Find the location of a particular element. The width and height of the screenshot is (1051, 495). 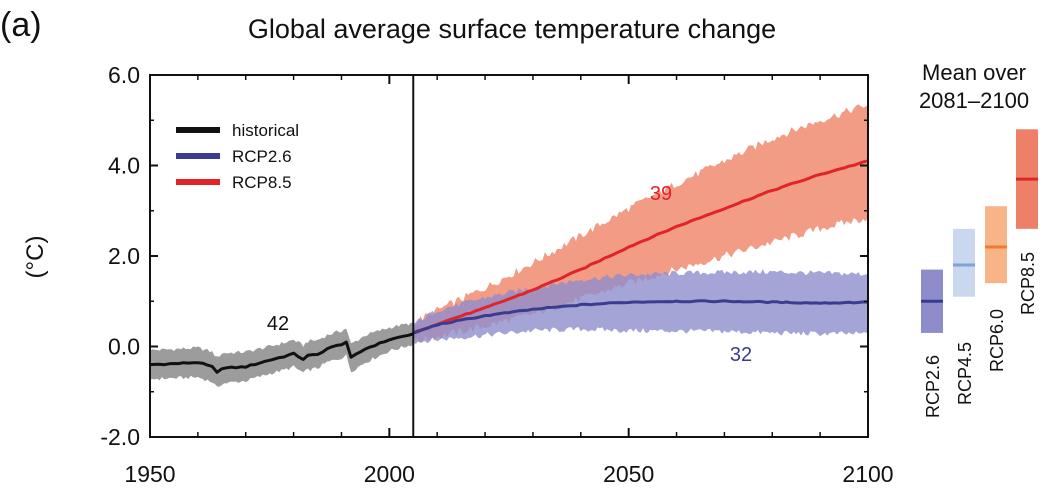

historical-line is located at coordinates (281, 353).